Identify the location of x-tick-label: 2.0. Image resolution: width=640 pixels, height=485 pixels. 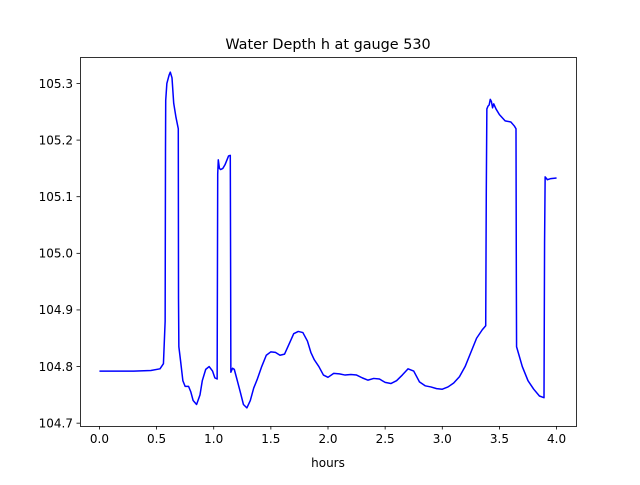
(327, 439).